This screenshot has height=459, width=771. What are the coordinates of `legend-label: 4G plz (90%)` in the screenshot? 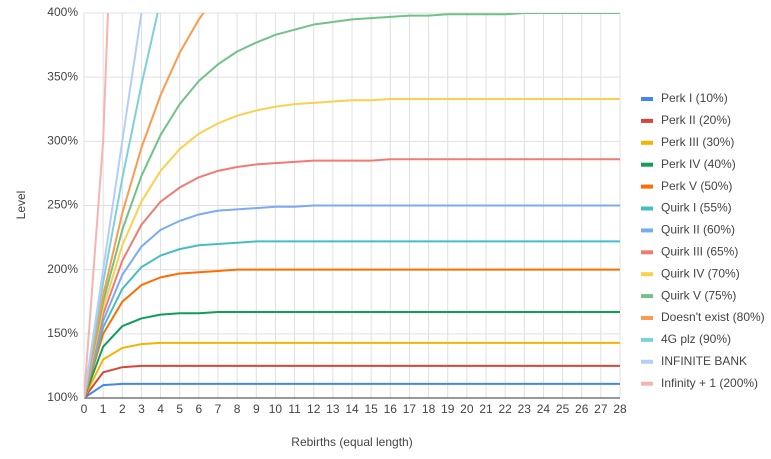 It's located at (696, 339).